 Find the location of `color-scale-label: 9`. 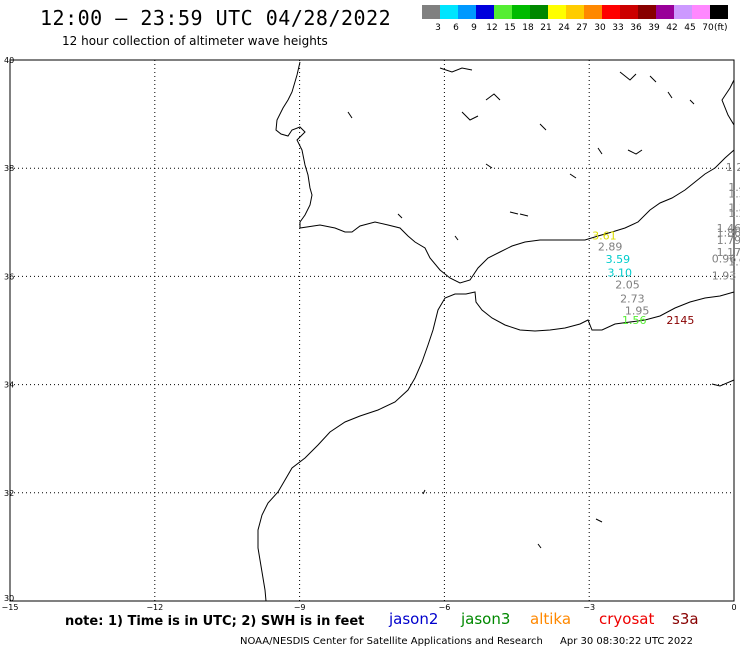

color-scale-label: 9 is located at coordinates (474, 28).